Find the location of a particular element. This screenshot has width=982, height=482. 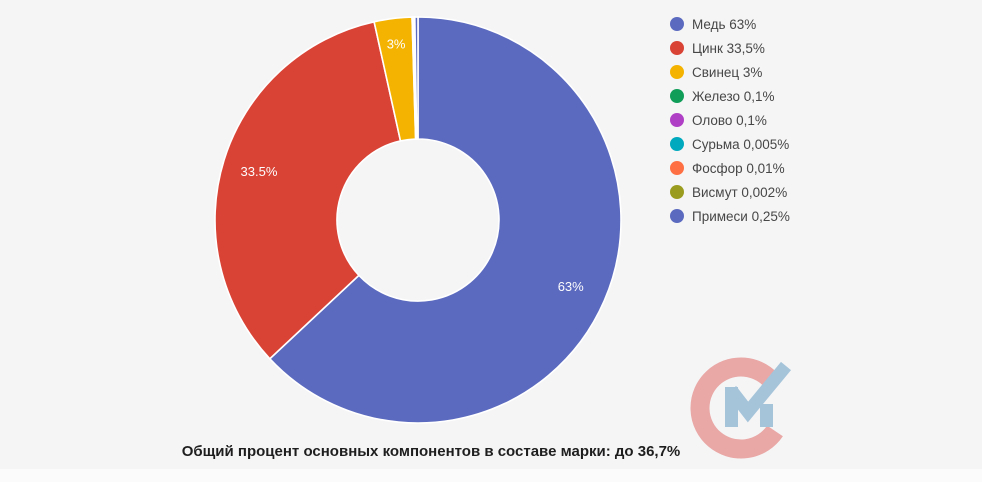

slice-value-label: 33.5% is located at coordinates (259, 171).